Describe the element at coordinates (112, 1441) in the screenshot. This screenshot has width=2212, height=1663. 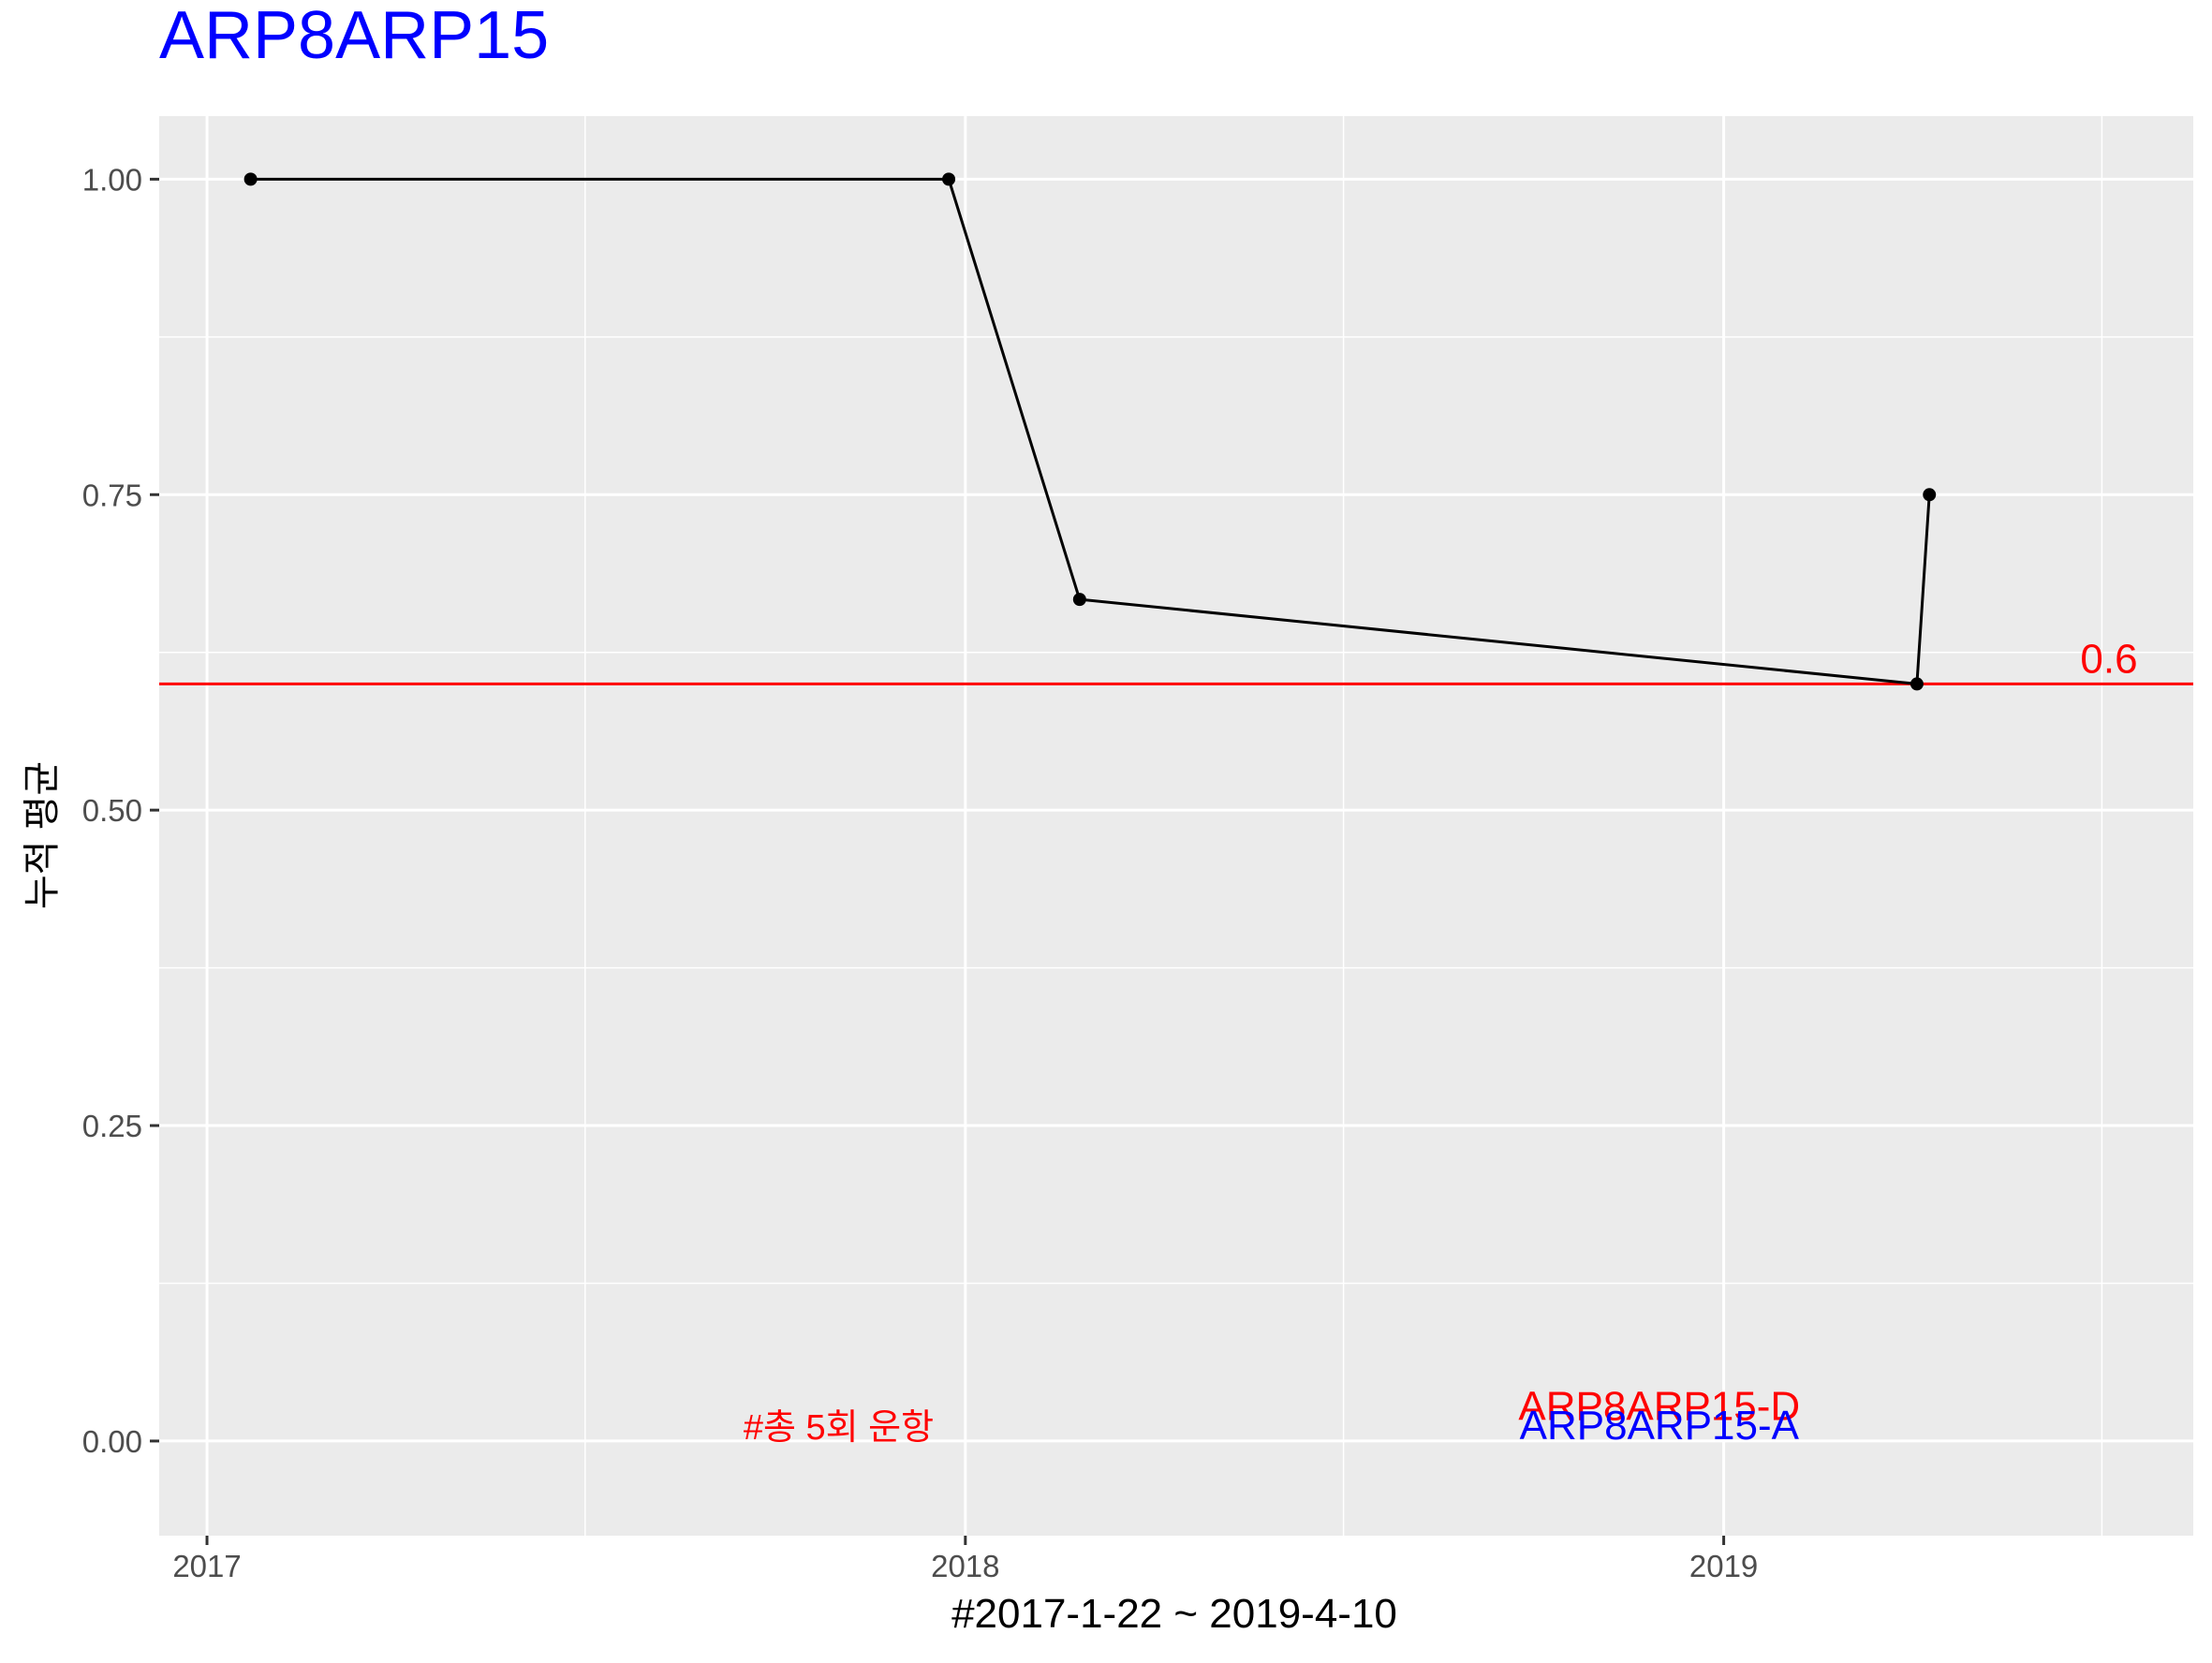
I see `y-tick-label: 0.00` at that location.